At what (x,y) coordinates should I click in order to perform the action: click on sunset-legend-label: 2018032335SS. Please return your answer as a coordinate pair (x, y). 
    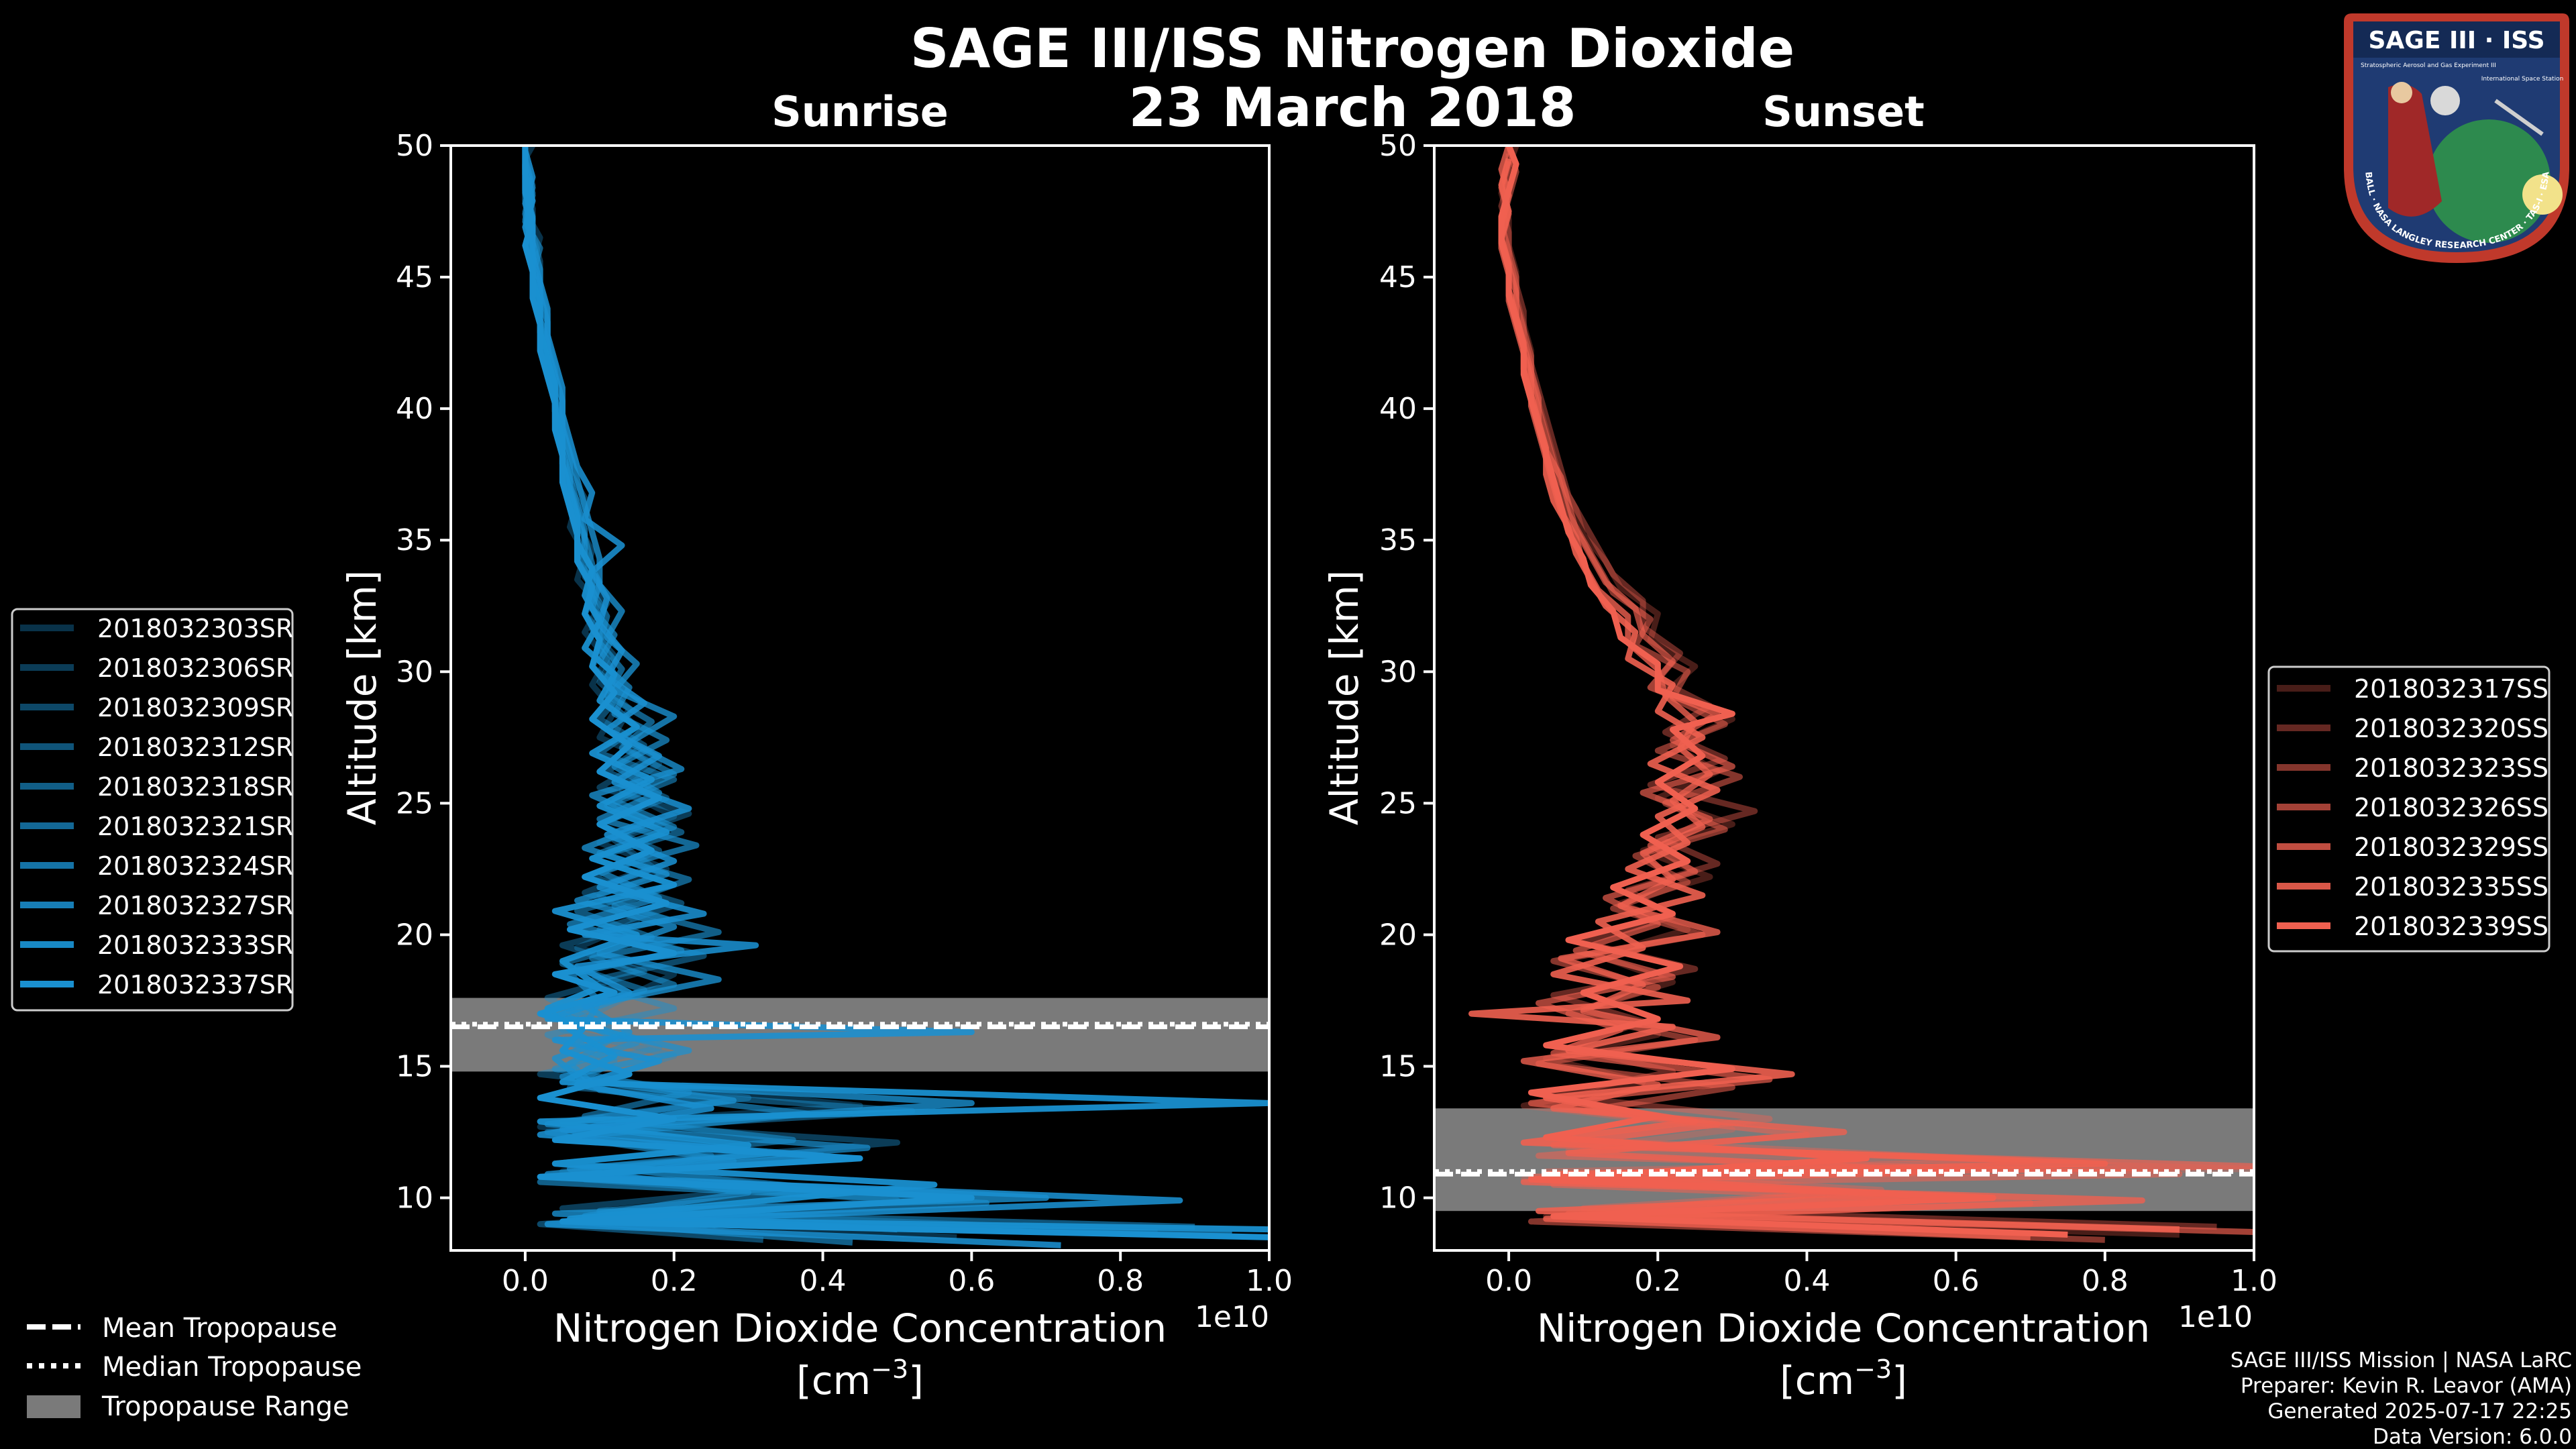
    Looking at the image, I should click on (2451, 887).